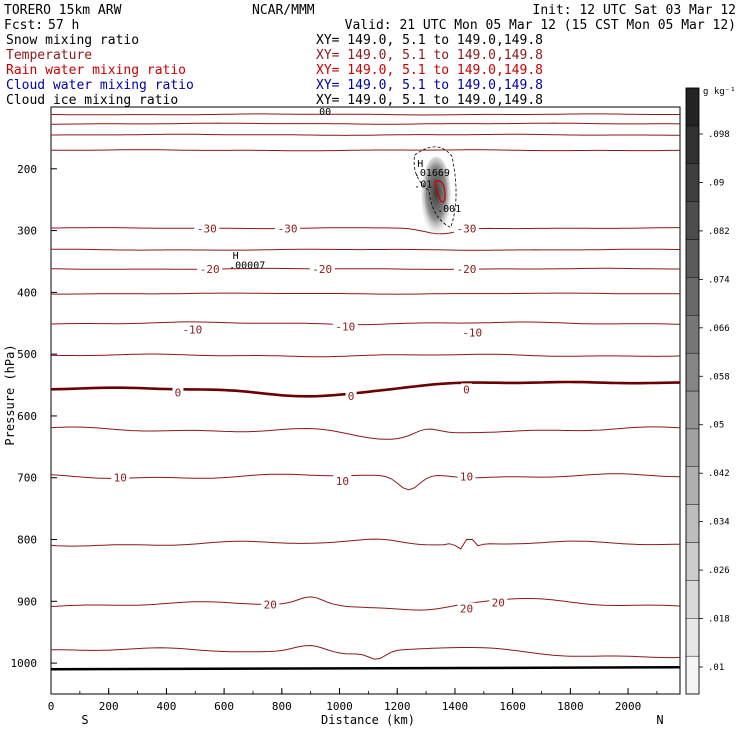  What do you see at coordinates (72, 40) in the screenshot?
I see `field-snow-name: Snow mixing ratio` at bounding box center [72, 40].